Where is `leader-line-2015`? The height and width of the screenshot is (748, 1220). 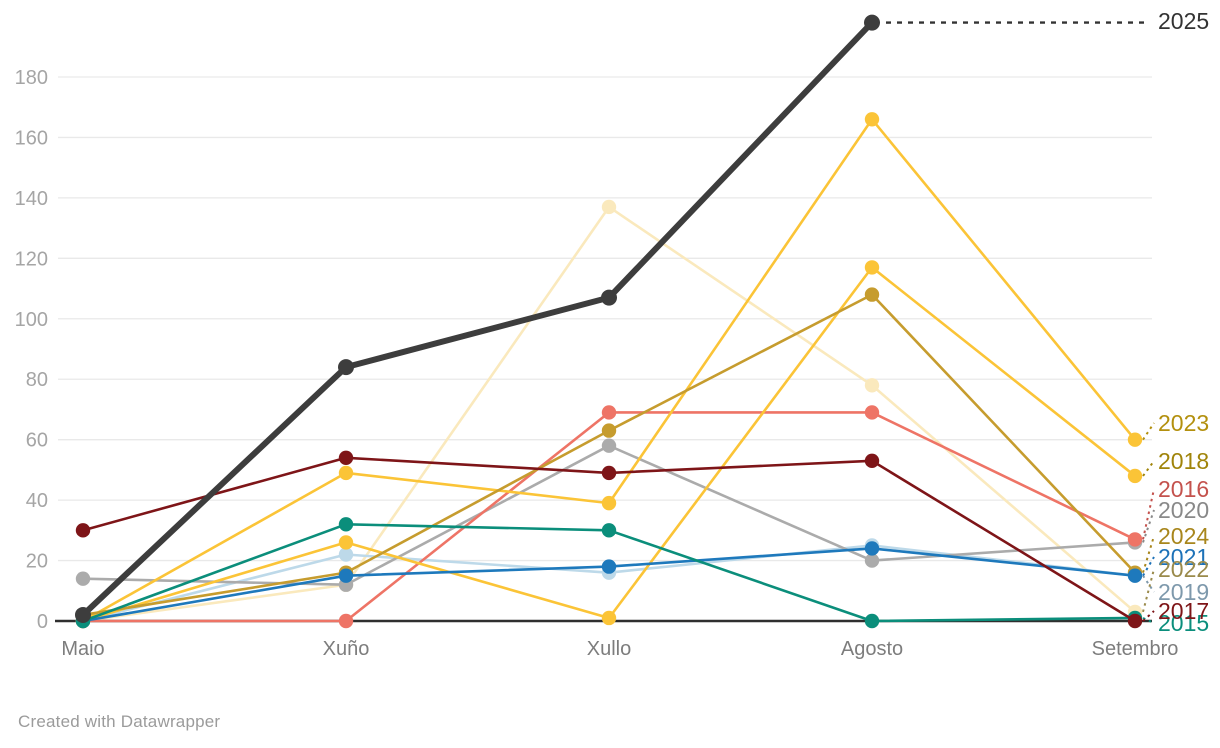 leader-line-2015 is located at coordinates (1148, 620).